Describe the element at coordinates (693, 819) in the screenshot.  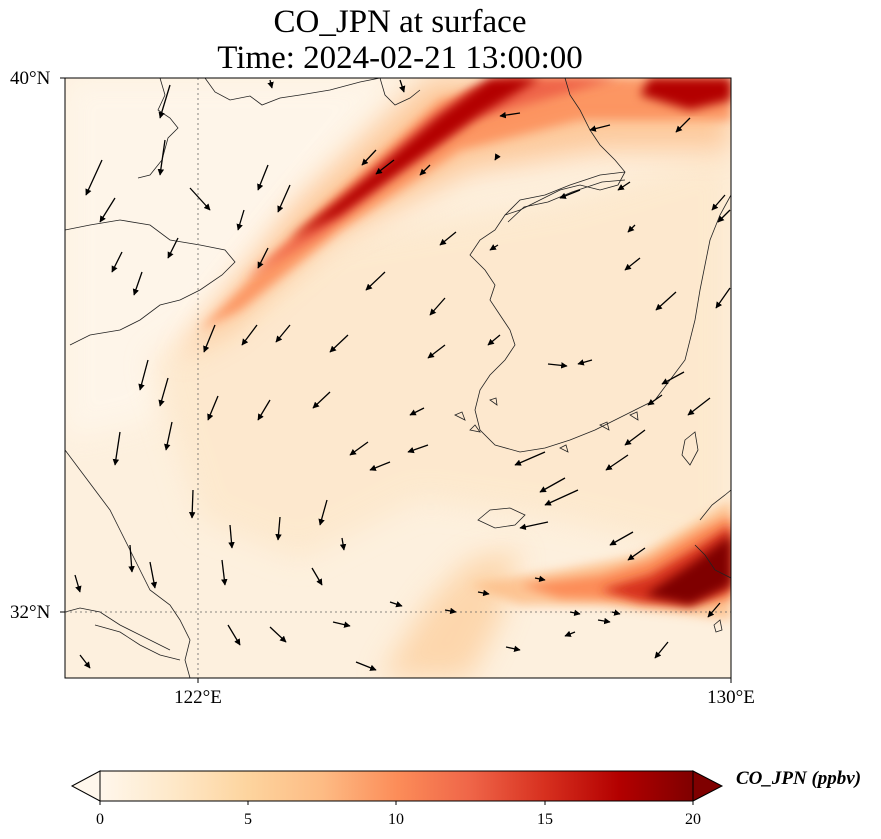
I see `colorbar-tick-20: 20` at that location.